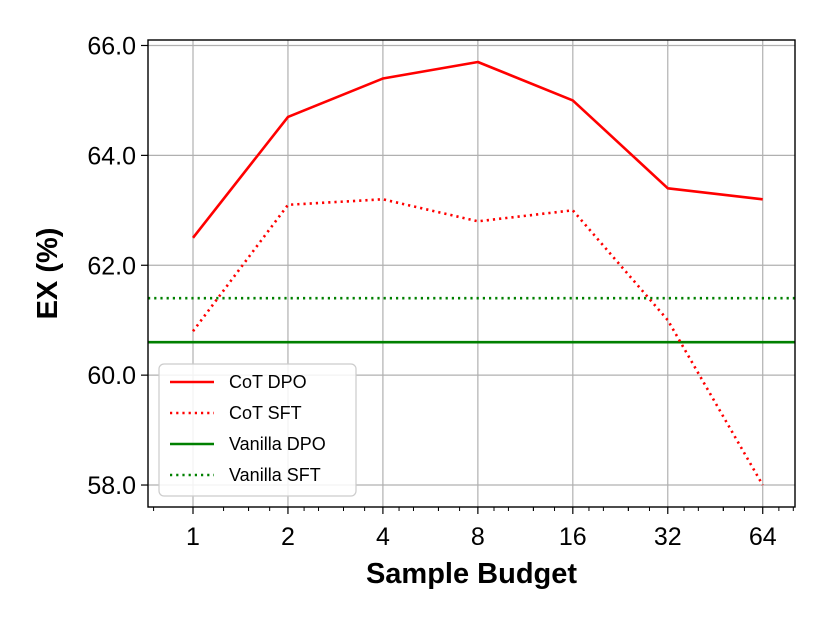 The image size is (830, 623). I want to click on legend: CoT DPO CoT SFT Vanilla DPO Vanilla SFT, so click(257, 430).